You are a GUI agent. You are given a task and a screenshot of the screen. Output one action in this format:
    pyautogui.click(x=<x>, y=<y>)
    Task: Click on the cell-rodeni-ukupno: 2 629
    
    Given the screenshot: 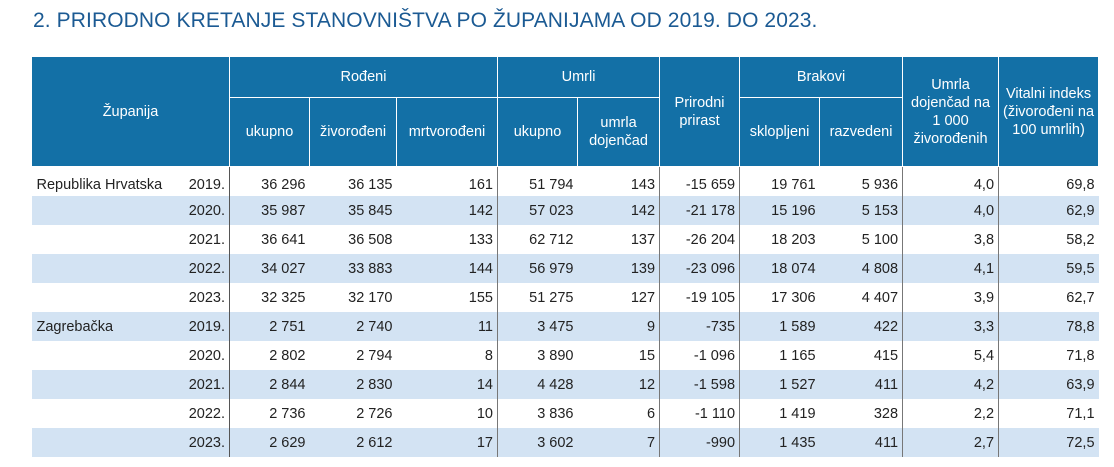 What is the action you would take?
    pyautogui.click(x=269, y=442)
    